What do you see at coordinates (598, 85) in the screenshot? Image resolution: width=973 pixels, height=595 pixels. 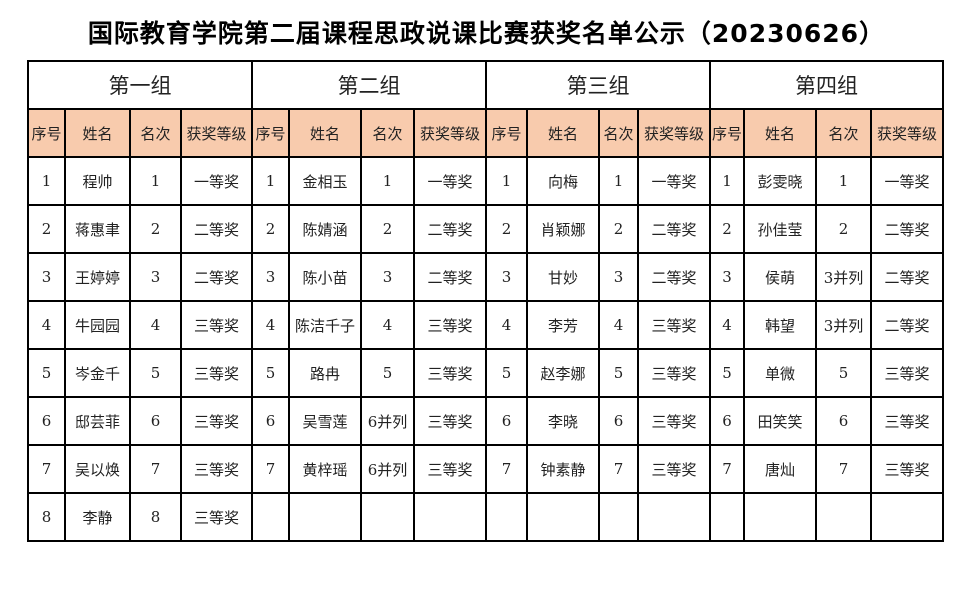 I see `group-title: 第三组` at bounding box center [598, 85].